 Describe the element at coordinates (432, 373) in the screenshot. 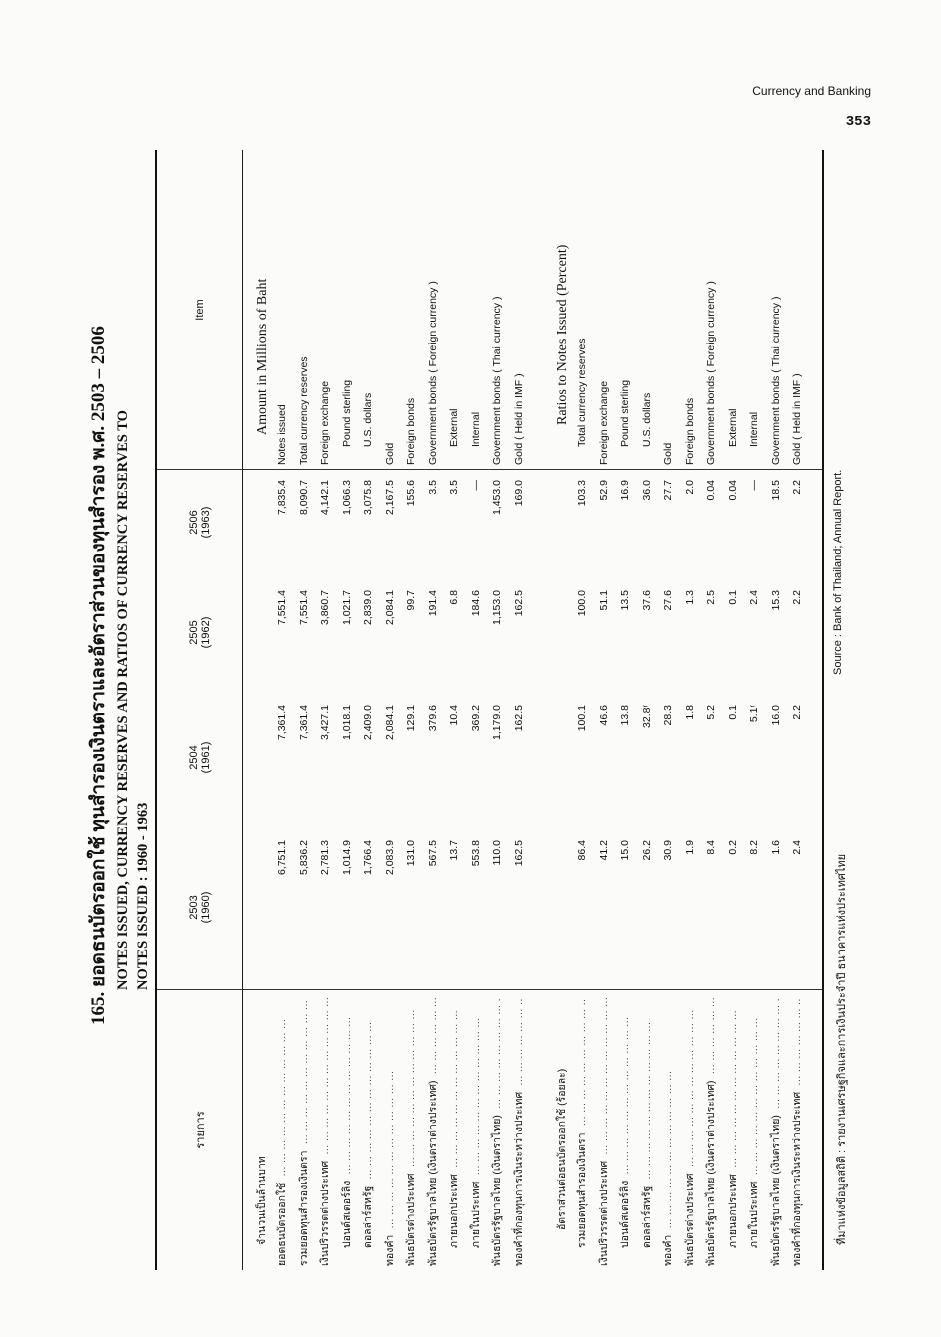

I see `row-label: Government bonds ( Foreign currency )` at that location.